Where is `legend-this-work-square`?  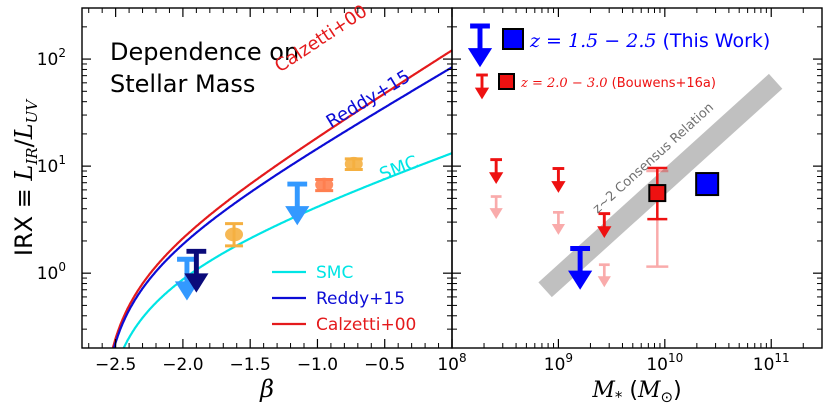
legend-this-work-square is located at coordinates (513, 39).